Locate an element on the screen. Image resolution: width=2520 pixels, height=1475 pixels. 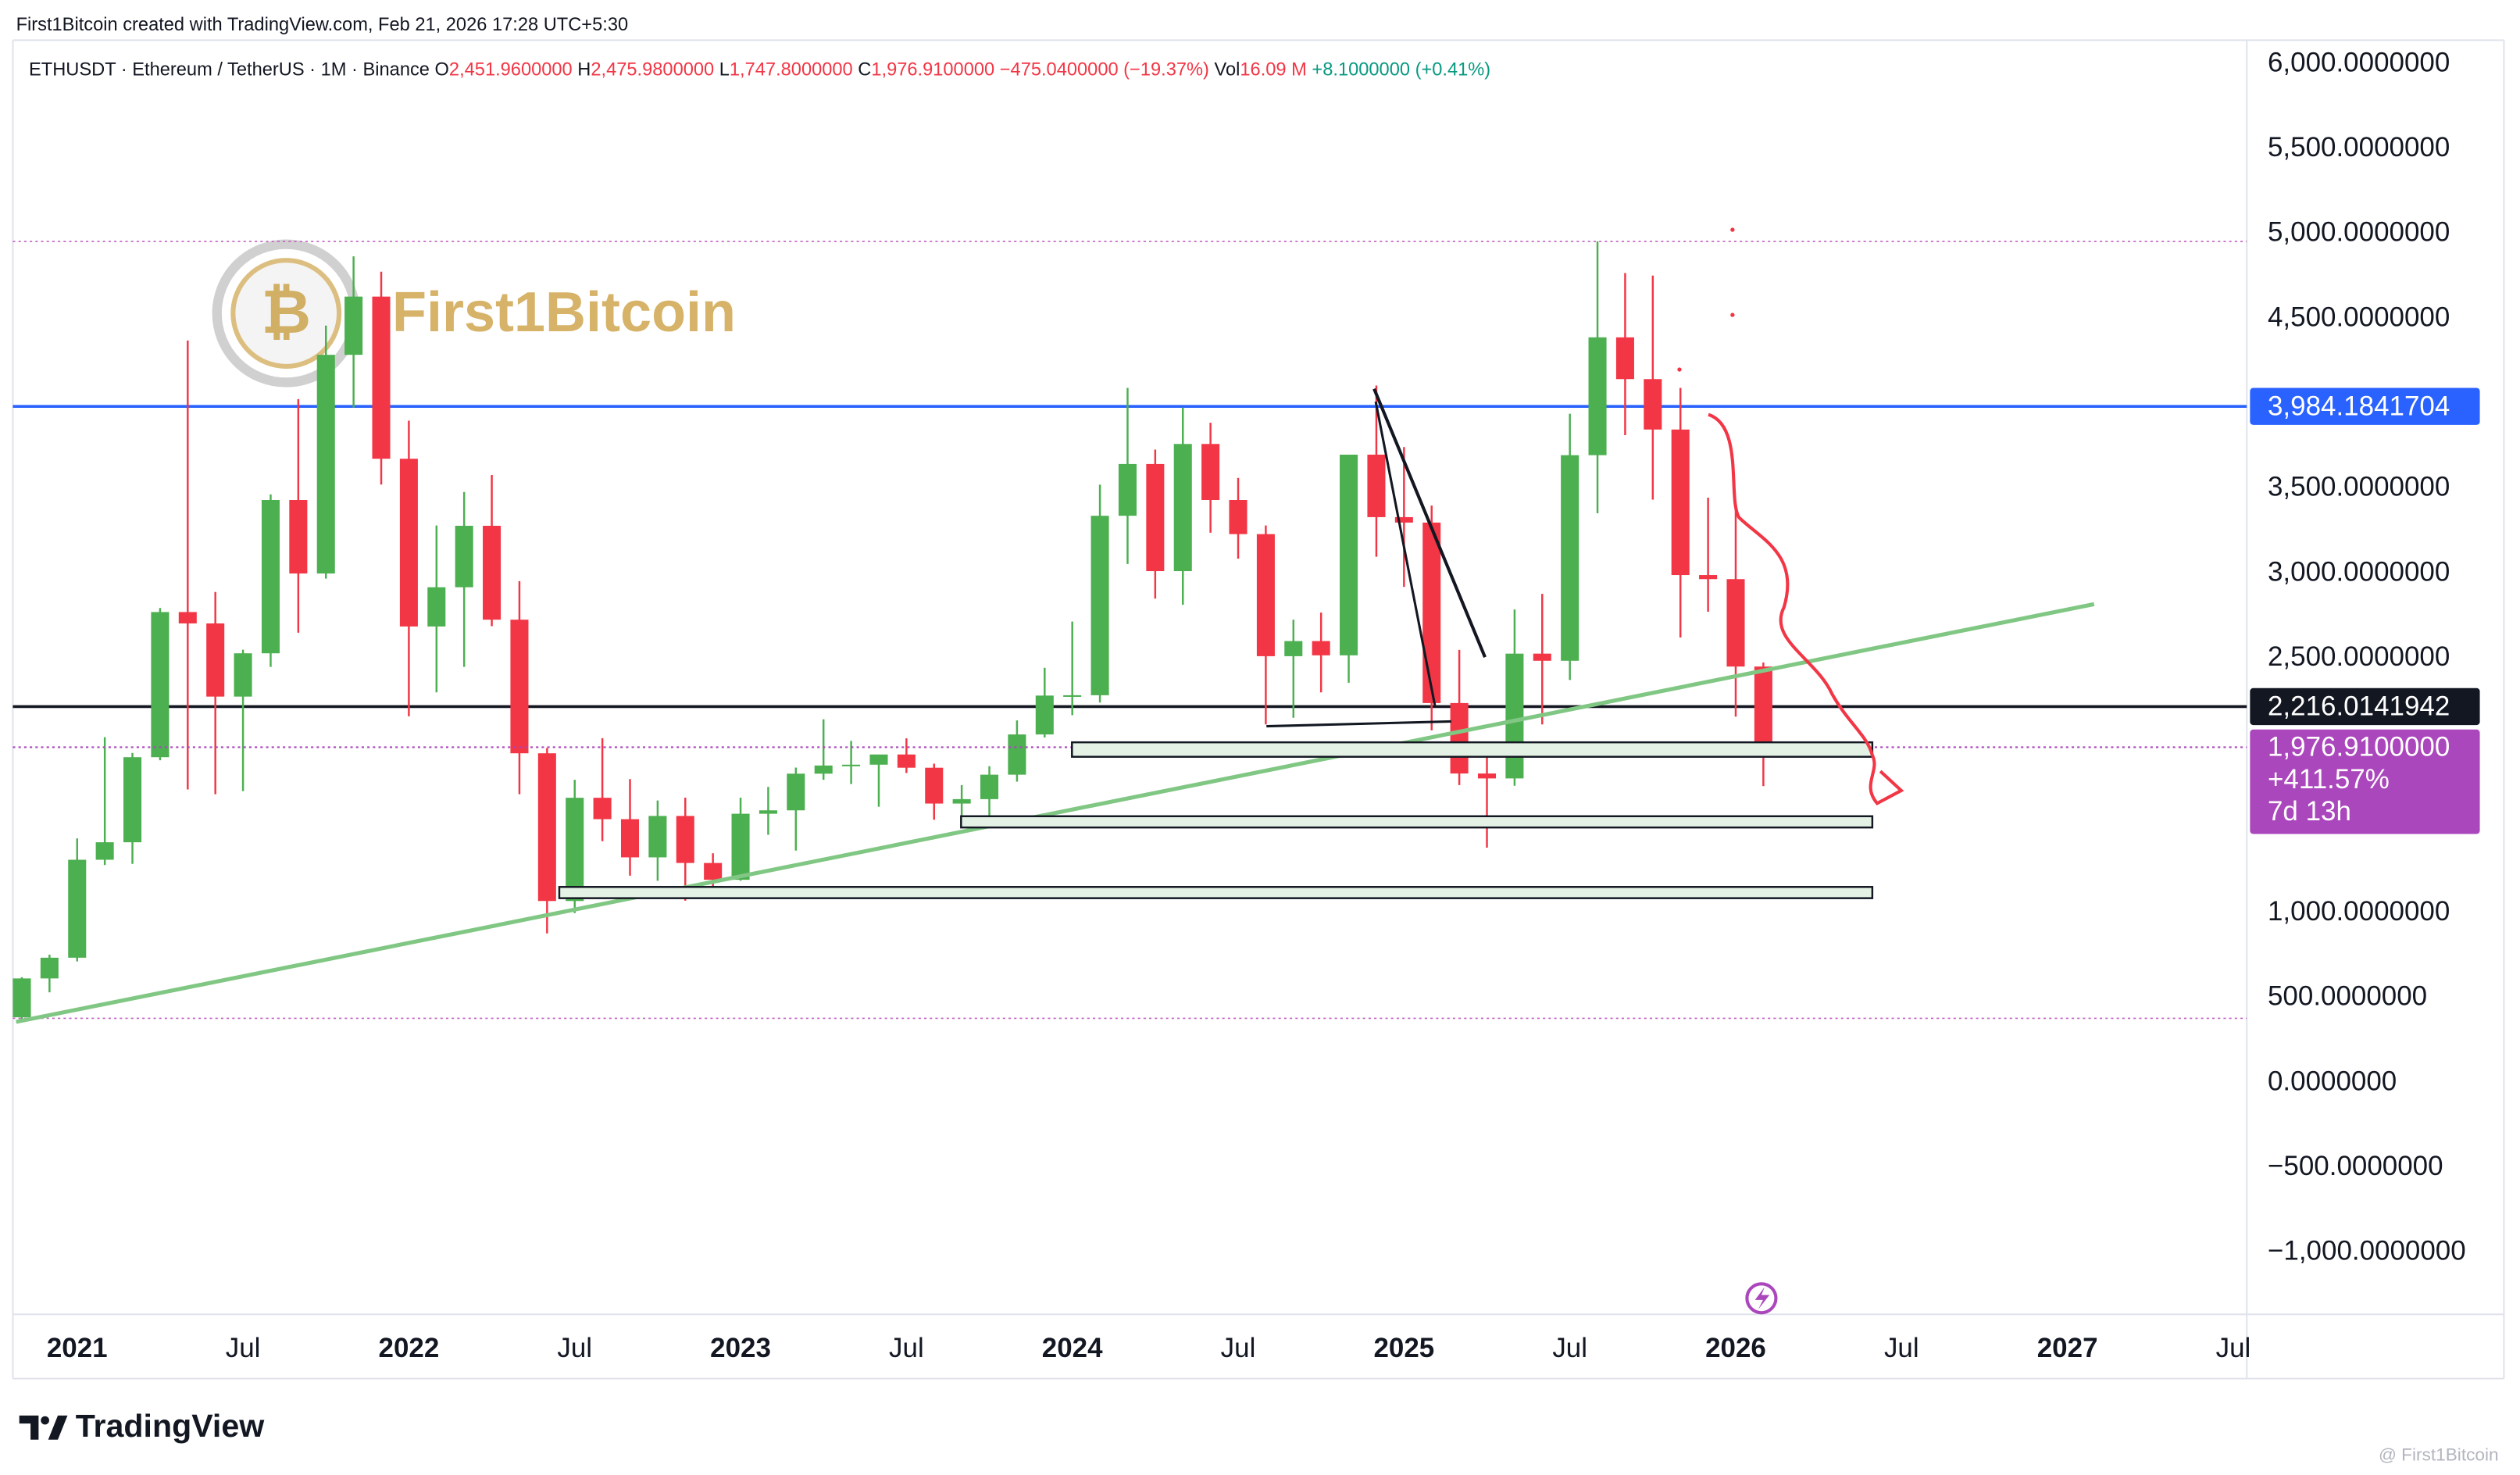
x-tick-label: 2022 is located at coordinates (409, 1348).